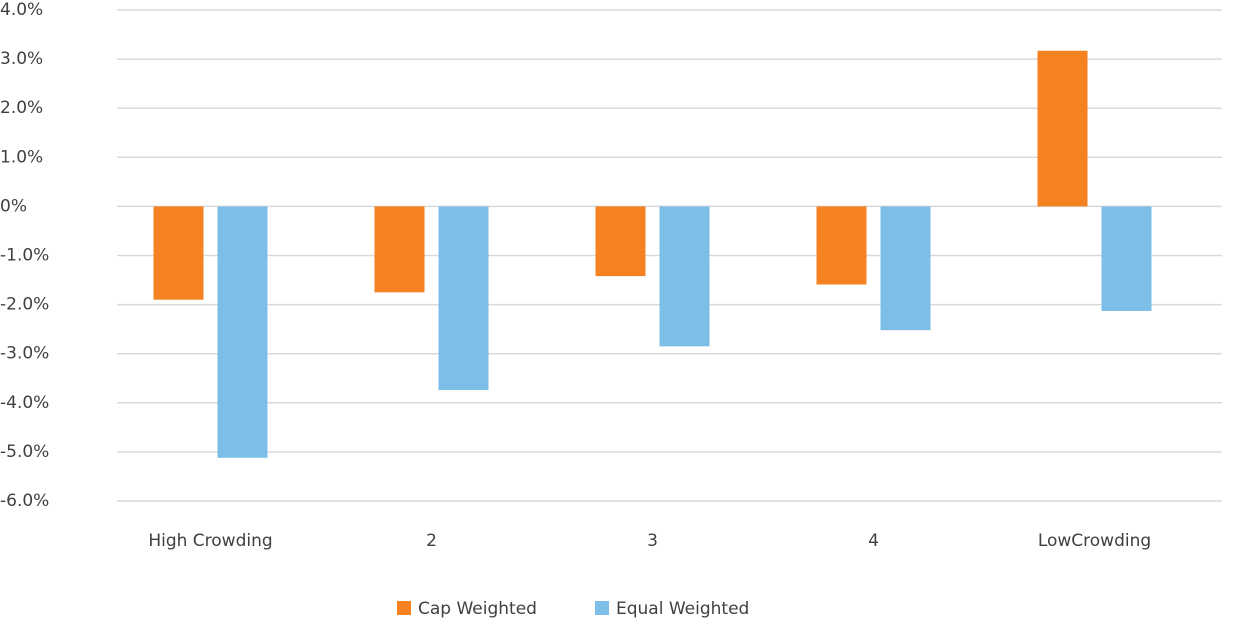 The width and height of the screenshot is (1247, 627). What do you see at coordinates (21, 59) in the screenshot?
I see `y-tick-label: 3.0%` at bounding box center [21, 59].